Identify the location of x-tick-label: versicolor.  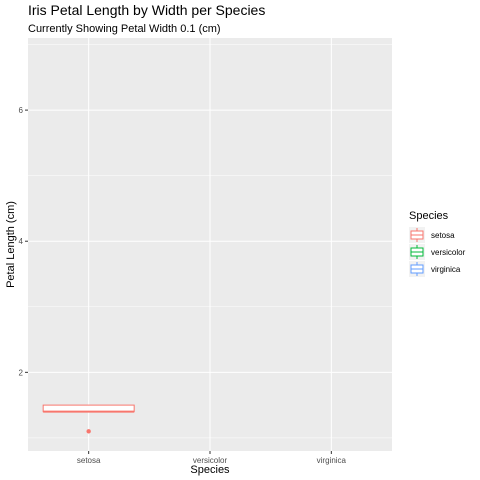
(210, 460).